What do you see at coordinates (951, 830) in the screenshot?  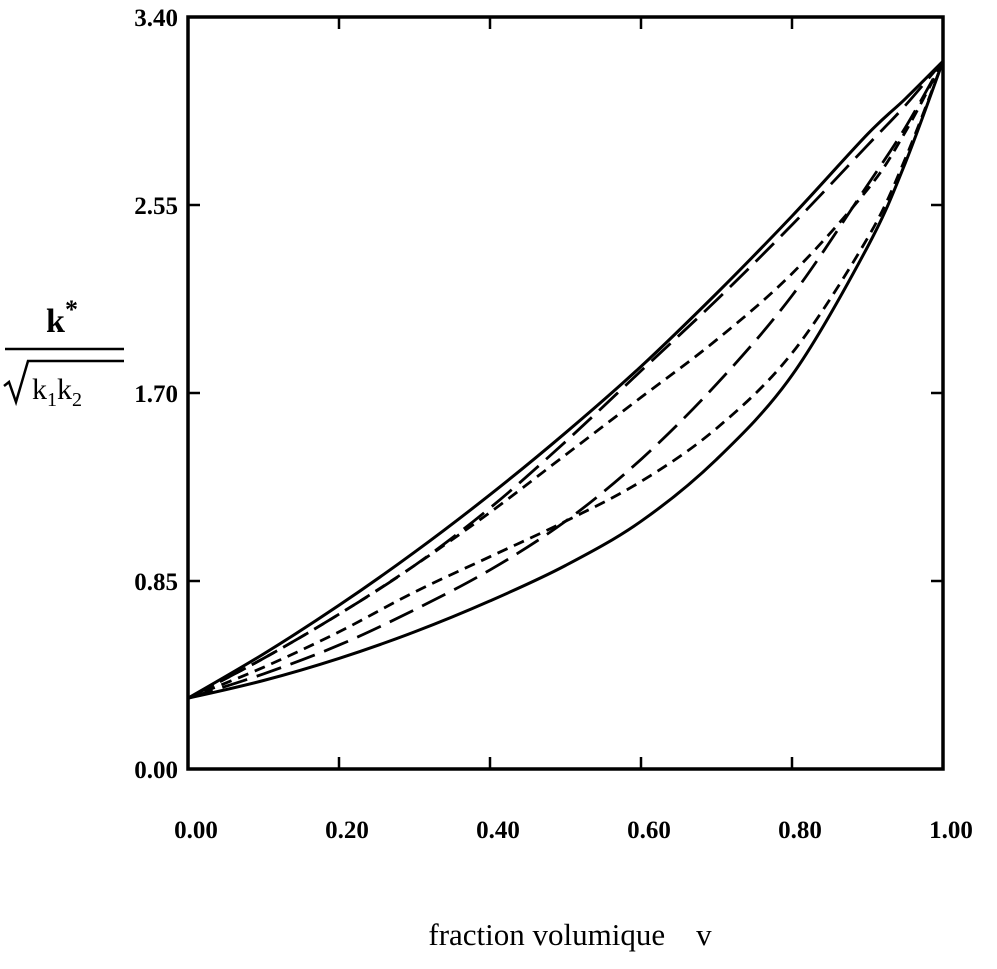 I see `x-tick-label: 1.00` at bounding box center [951, 830].